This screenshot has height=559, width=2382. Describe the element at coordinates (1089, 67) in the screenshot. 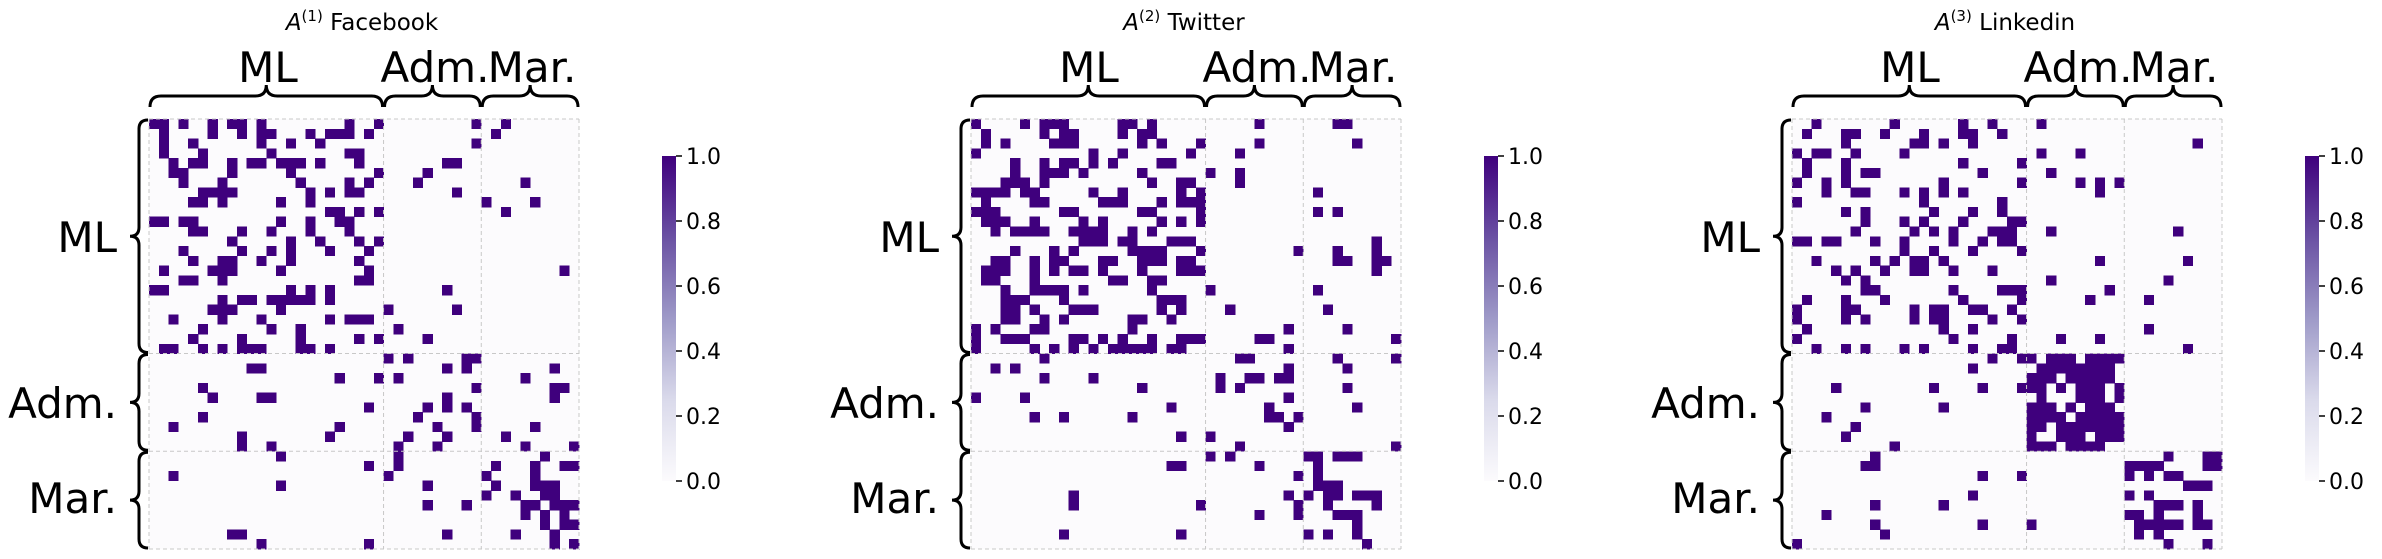

I see `top-label-ml: ML` at that location.